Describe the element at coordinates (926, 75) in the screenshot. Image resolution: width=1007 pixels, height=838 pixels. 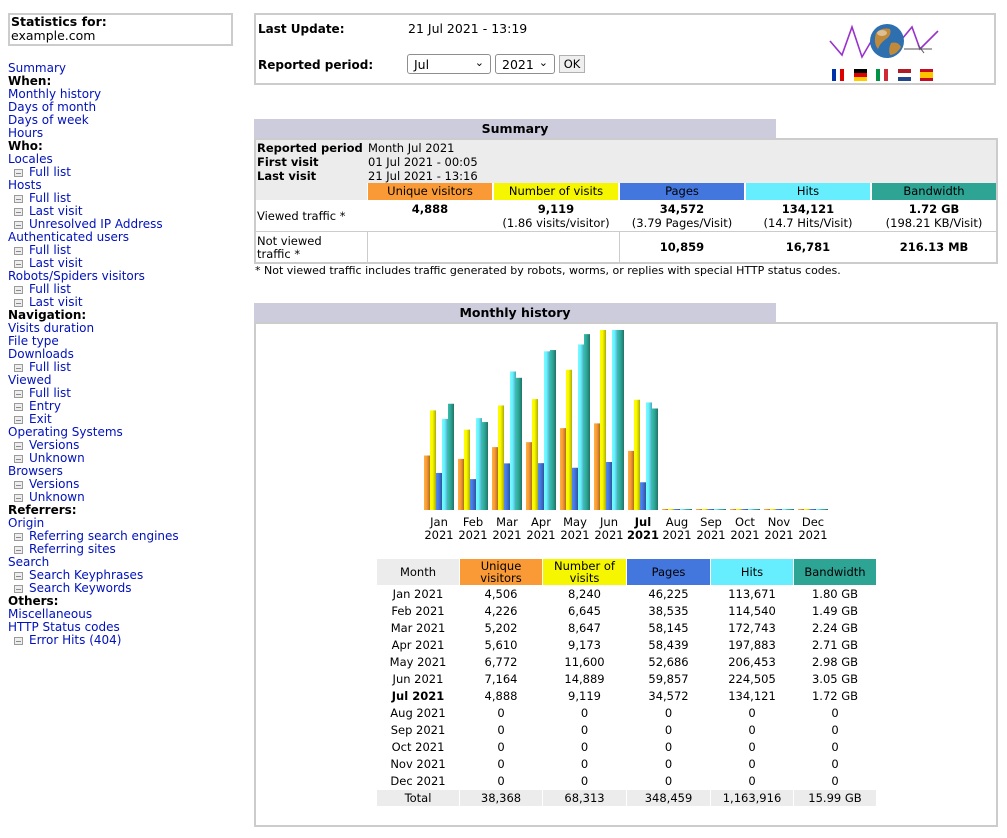
I see `es-flag-icon` at that location.